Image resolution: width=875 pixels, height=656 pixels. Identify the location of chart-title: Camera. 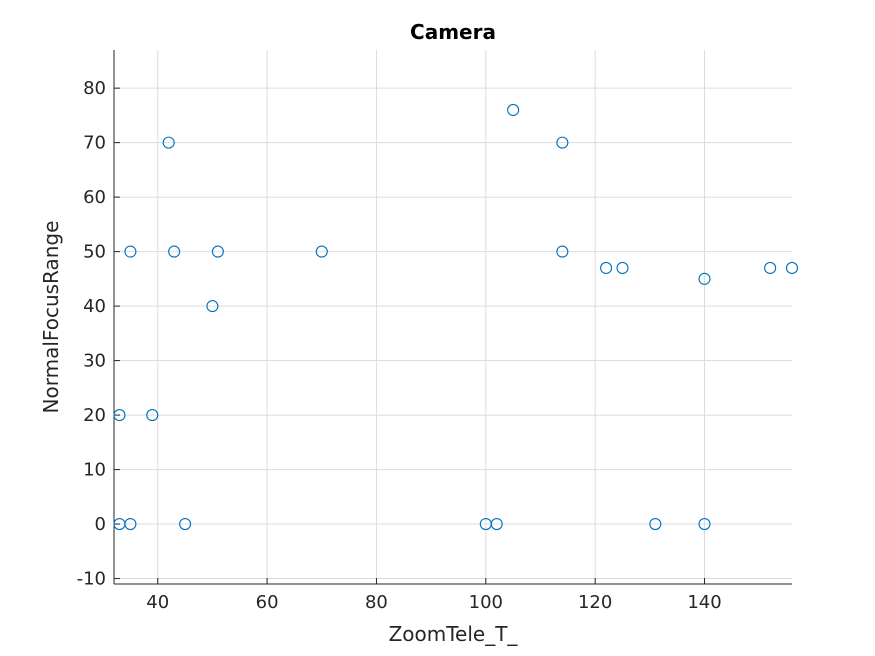
(453, 32).